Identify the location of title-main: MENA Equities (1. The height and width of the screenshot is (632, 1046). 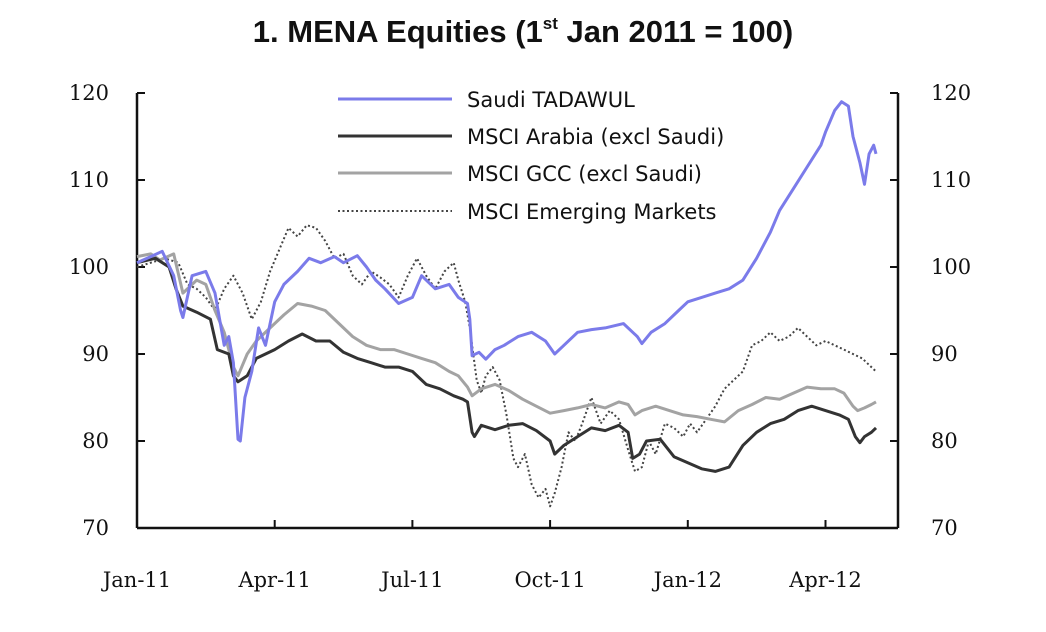
(415, 31).